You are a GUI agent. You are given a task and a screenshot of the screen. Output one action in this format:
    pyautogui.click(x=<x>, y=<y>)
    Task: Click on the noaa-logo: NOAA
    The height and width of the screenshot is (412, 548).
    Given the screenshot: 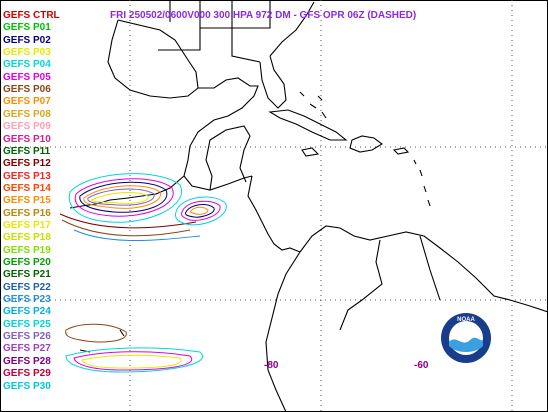 What is the action you would take?
    pyautogui.click(x=466, y=338)
    